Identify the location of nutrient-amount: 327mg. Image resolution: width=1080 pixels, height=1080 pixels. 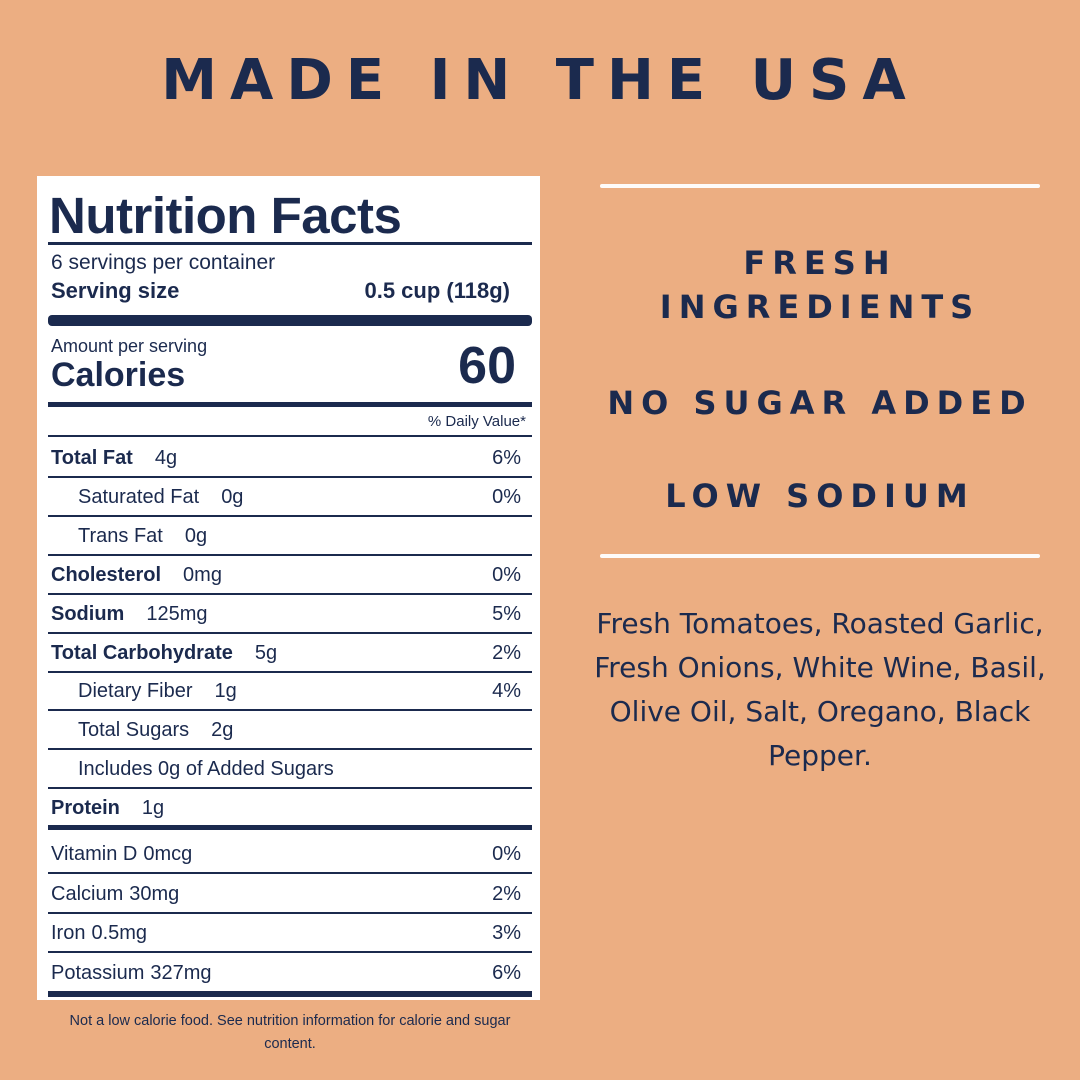
(181, 972).